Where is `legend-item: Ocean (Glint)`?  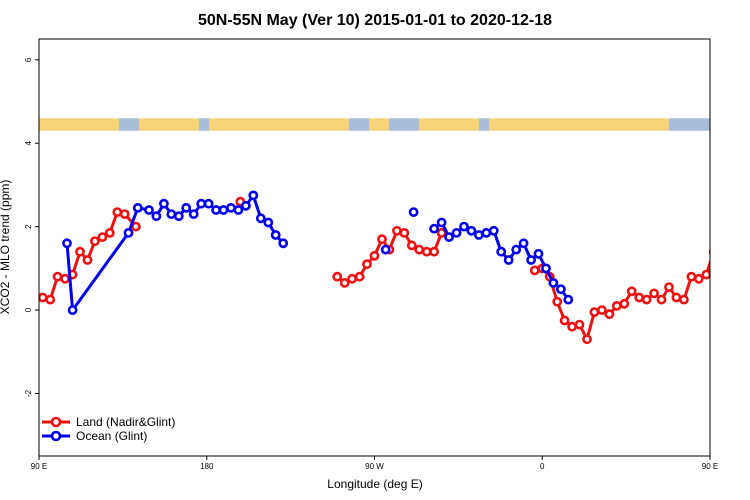 legend-item: Ocean (Glint) is located at coordinates (94, 436).